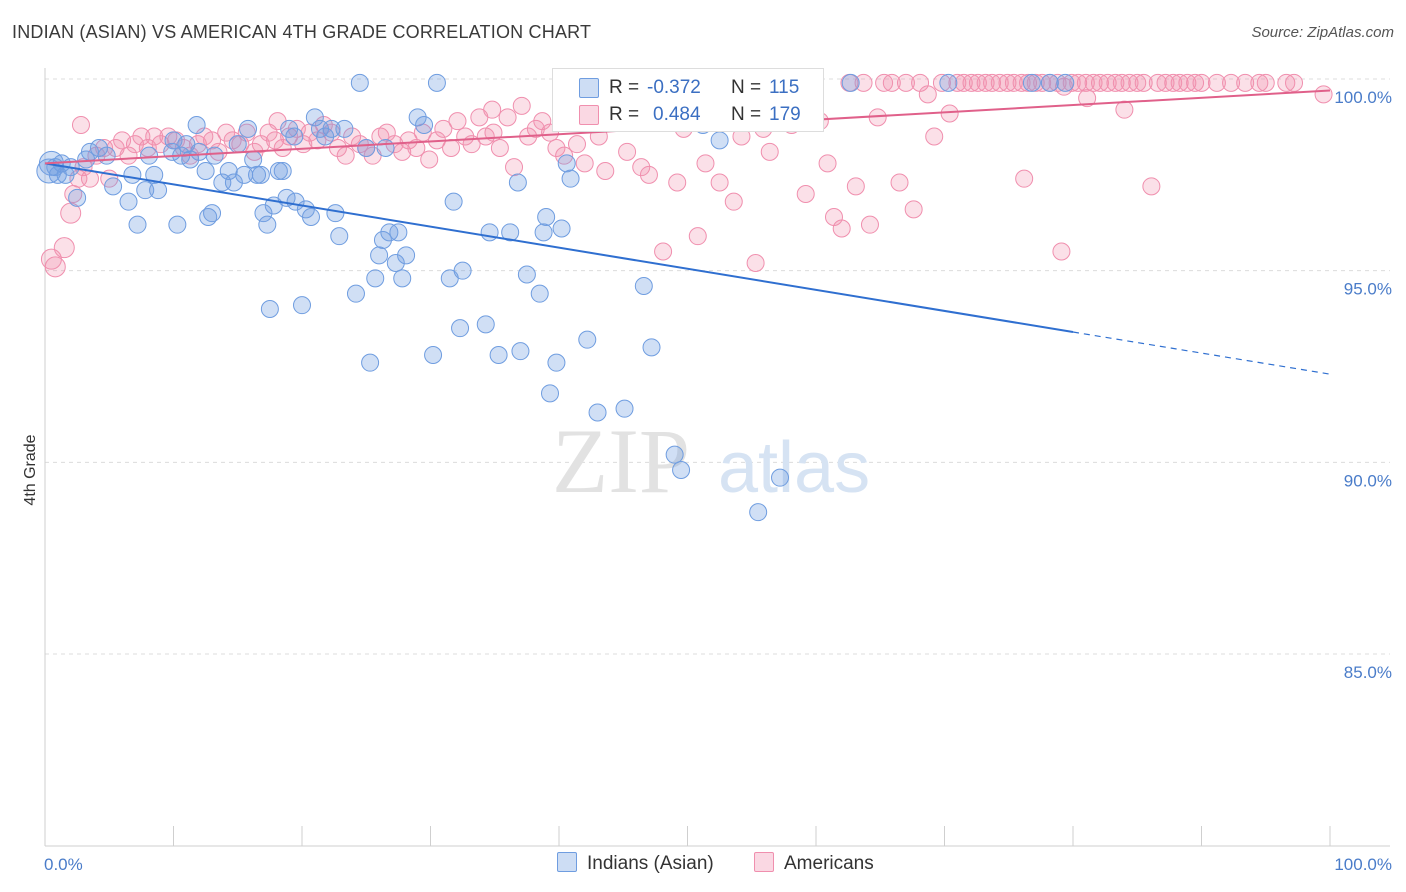  I want to click on y-tick-labels: 100.0% 95.0% 90.0% 85.0%, so click(1363, 385).